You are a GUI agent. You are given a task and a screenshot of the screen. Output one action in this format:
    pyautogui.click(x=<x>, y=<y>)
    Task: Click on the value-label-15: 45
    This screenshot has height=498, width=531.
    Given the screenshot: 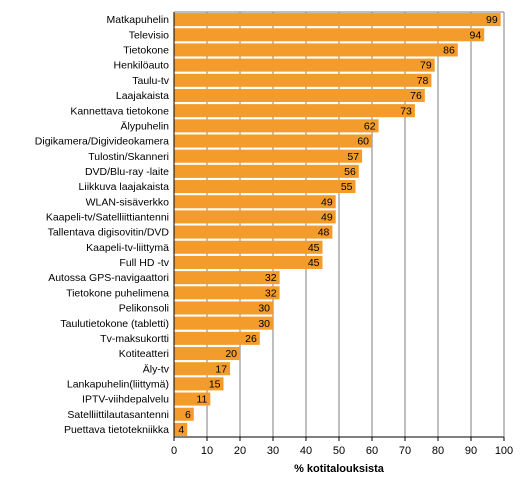 What is the action you would take?
    pyautogui.click(x=314, y=248)
    